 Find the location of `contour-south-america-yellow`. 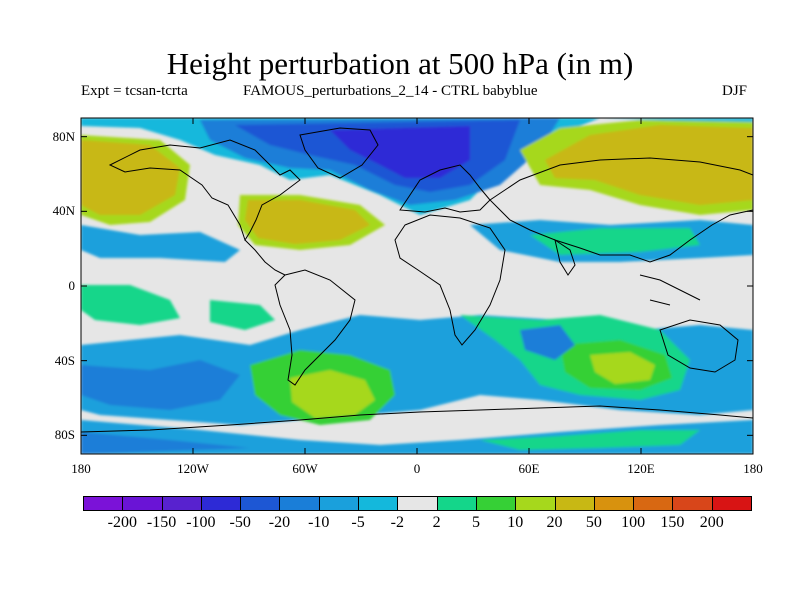

contour-south-america-yellow is located at coordinates (332, 394).